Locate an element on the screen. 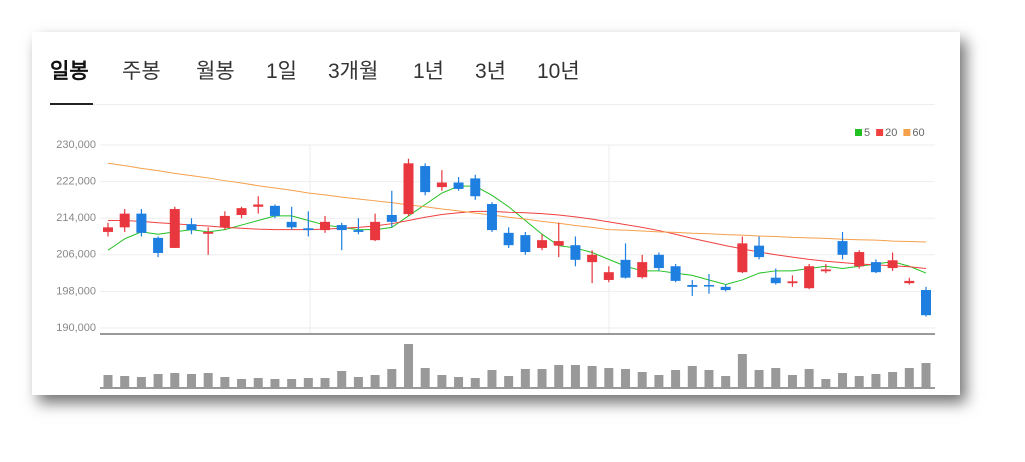 The width and height of the screenshot is (1025, 462). y-tick-label: 214,000 is located at coordinates (76, 218).